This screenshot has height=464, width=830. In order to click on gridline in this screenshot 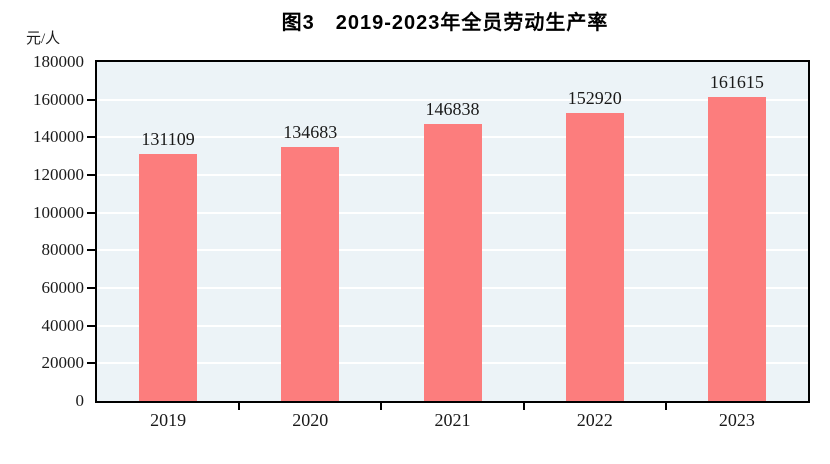, I will do `click(452, 99)`.